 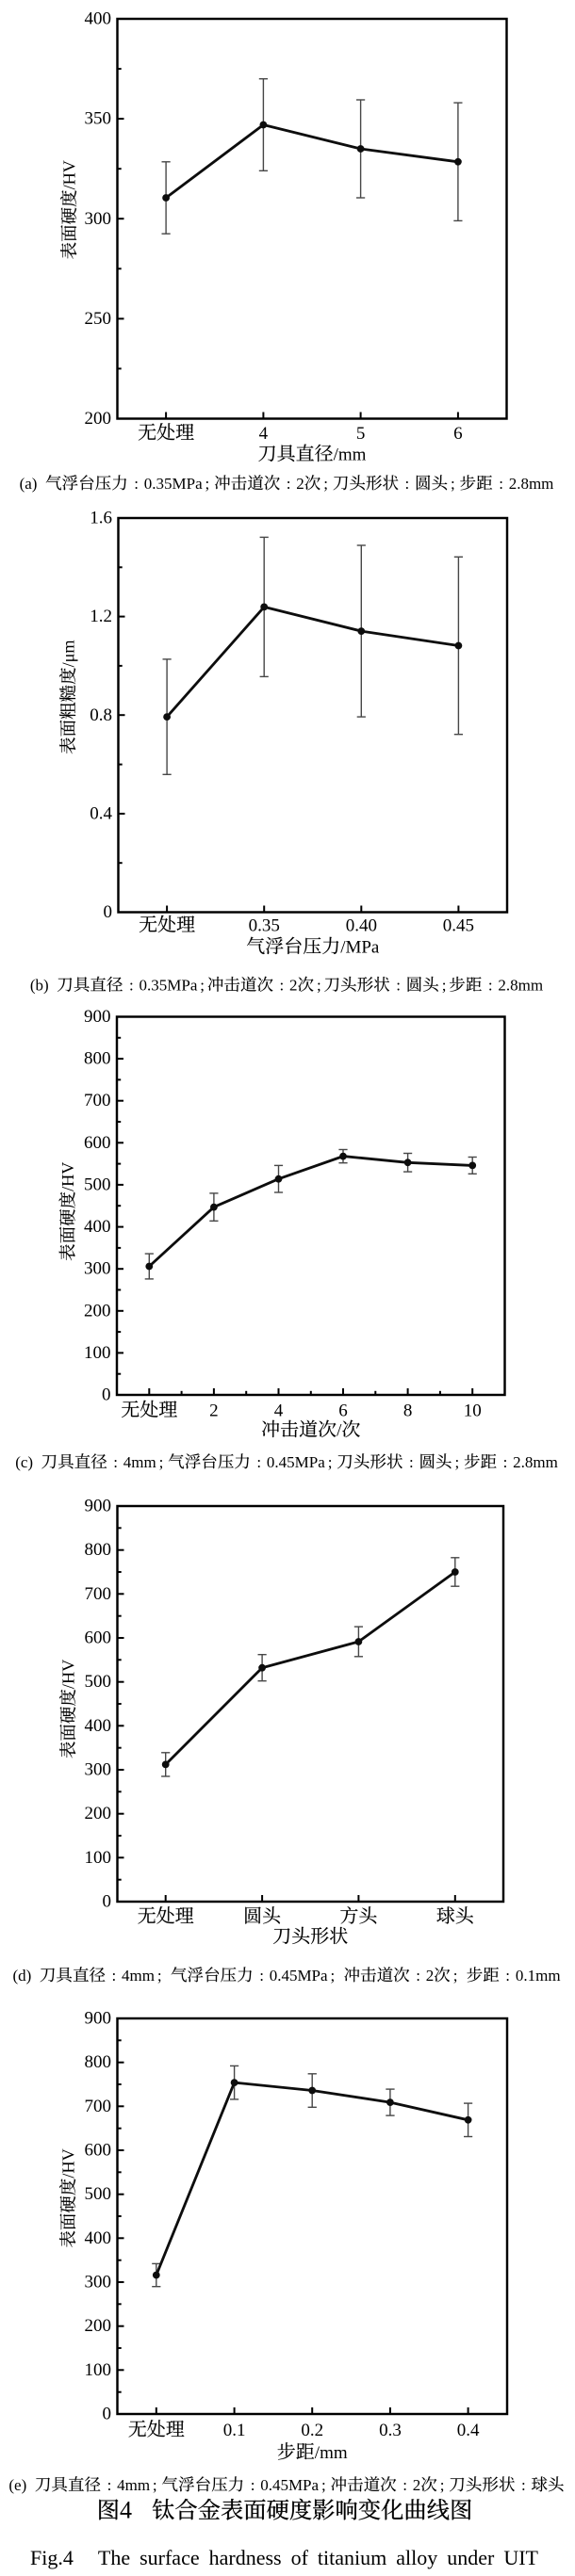 I want to click on svg-text: (e), so click(x=17, y=2485).